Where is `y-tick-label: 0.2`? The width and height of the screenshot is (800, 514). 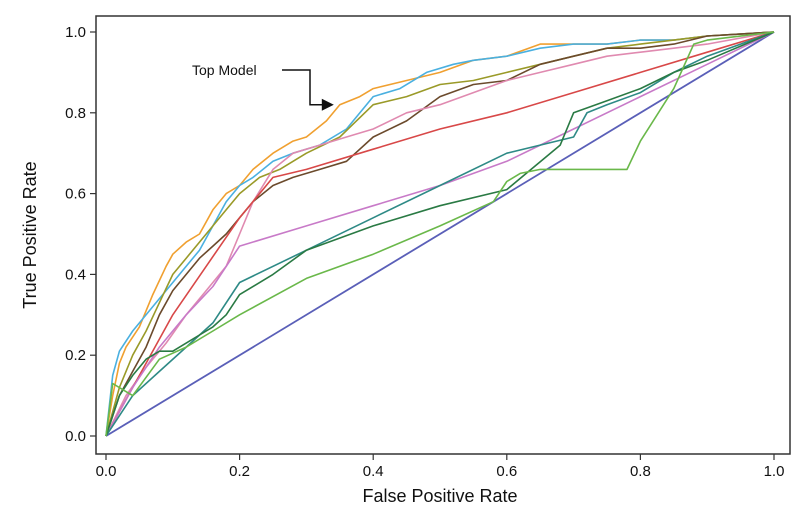
y-tick-label: 0.2 is located at coordinates (75, 355).